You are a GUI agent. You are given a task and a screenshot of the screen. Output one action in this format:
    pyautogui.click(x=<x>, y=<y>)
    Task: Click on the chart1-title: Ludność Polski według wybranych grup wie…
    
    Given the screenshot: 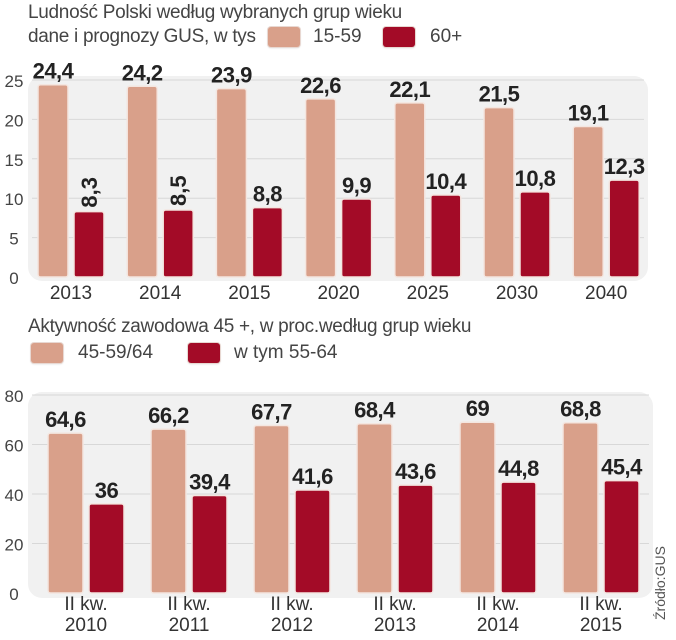 What is the action you would take?
    pyautogui.click(x=215, y=12)
    